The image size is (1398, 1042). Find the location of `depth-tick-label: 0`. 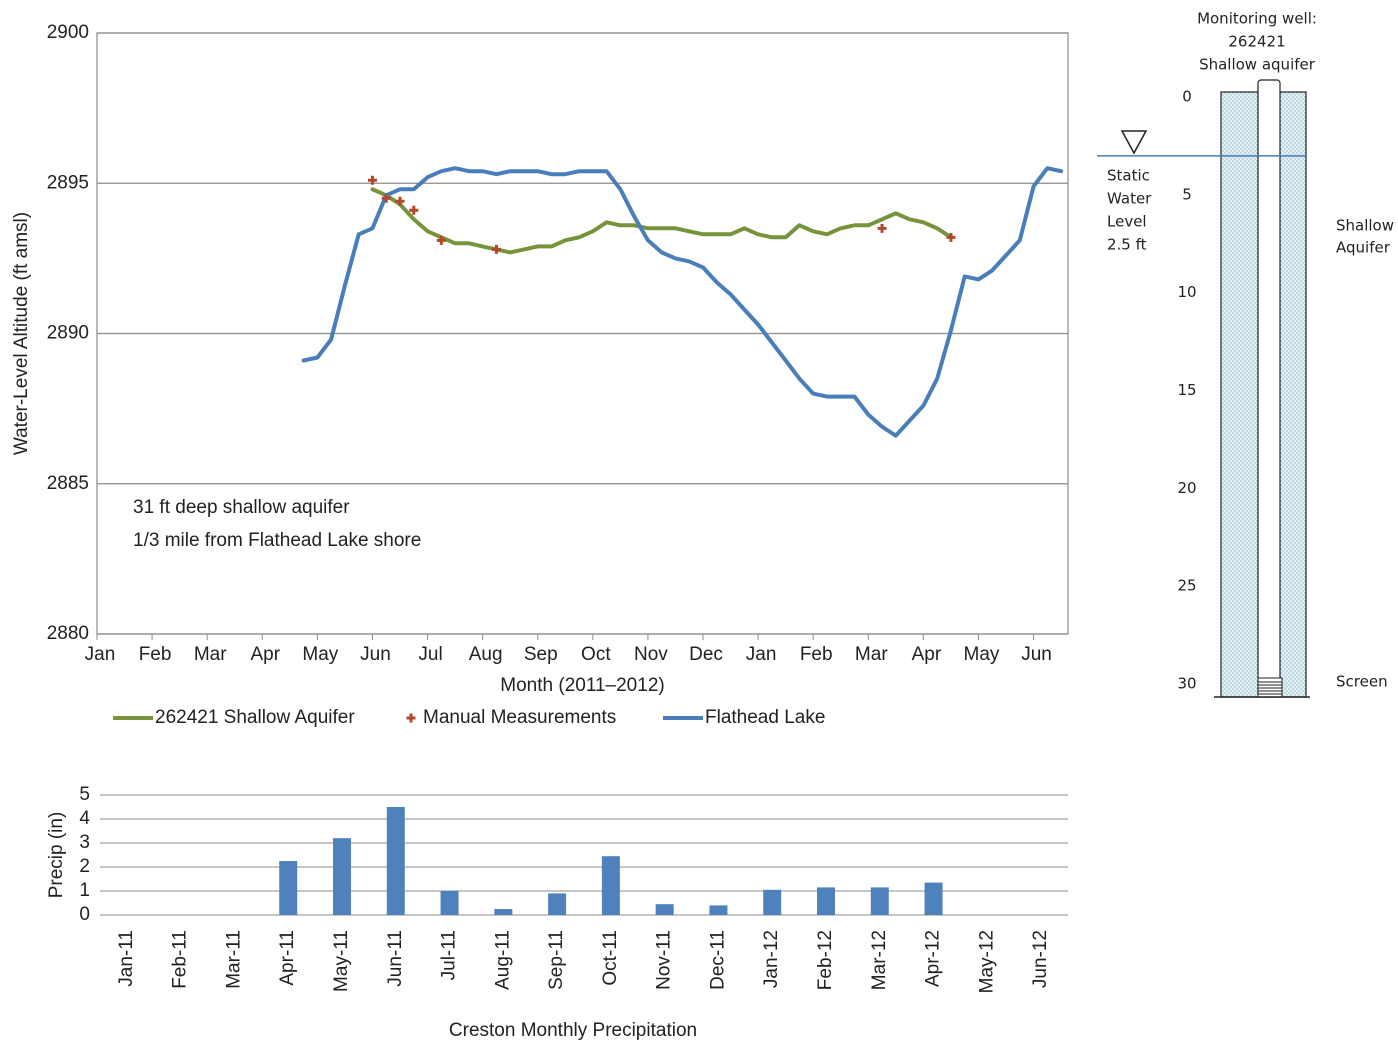

depth-tick-label: 0 is located at coordinates (1187, 97).